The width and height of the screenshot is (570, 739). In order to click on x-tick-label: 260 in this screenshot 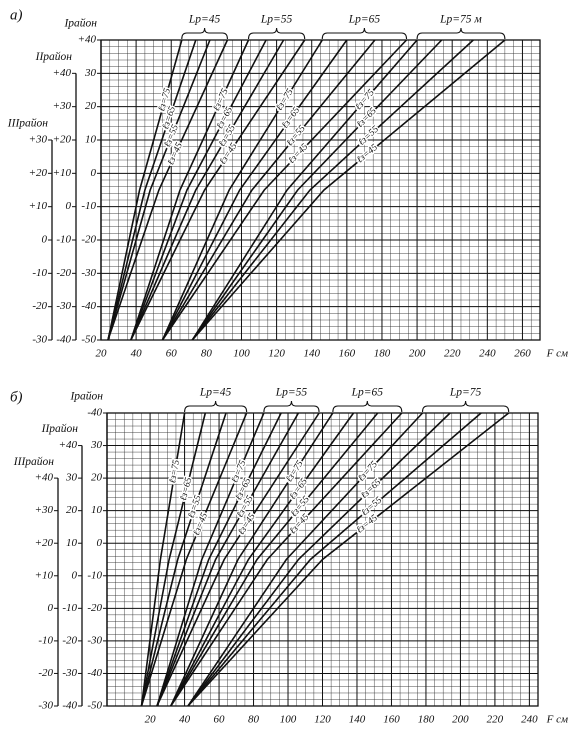, I will do `click(522, 354)`.